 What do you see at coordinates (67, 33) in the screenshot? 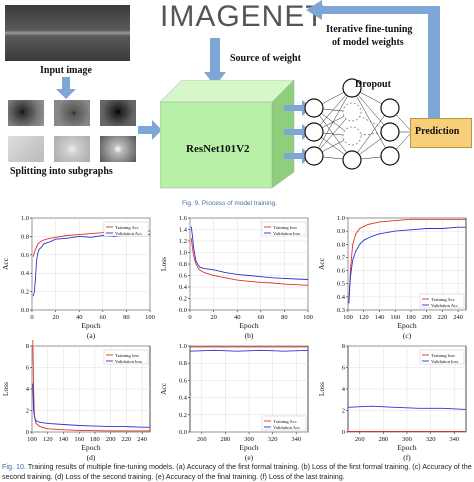
I see `input-image` at bounding box center [67, 33].